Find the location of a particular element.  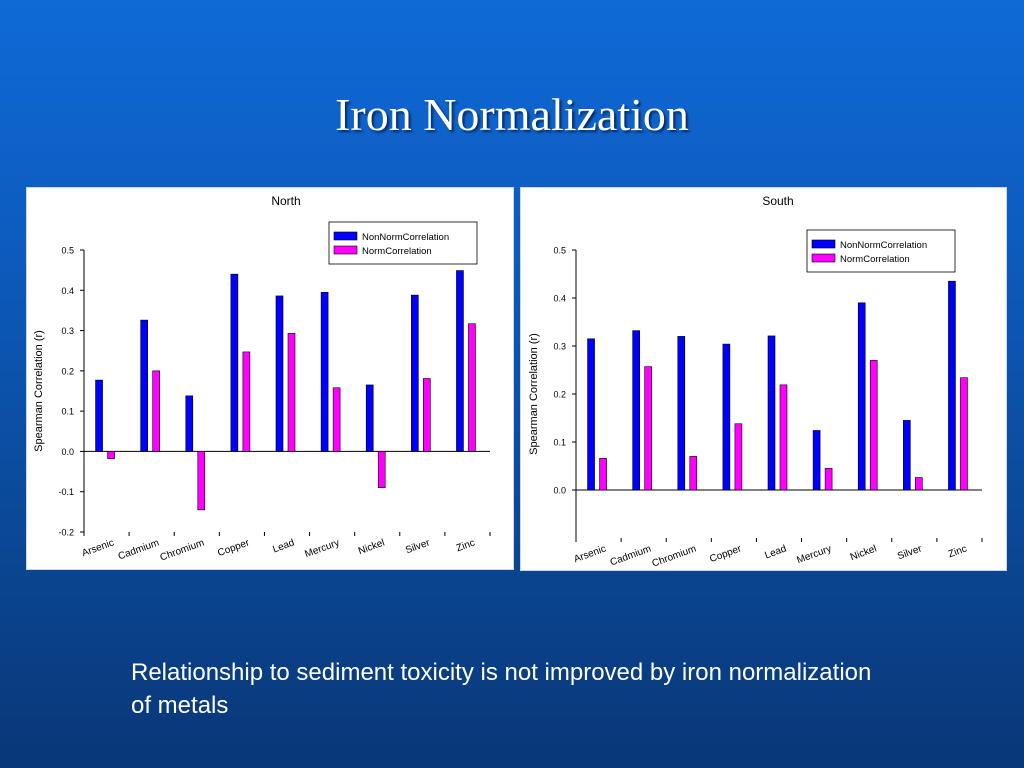

north-bar-norm-chromium is located at coordinates (201, 481).